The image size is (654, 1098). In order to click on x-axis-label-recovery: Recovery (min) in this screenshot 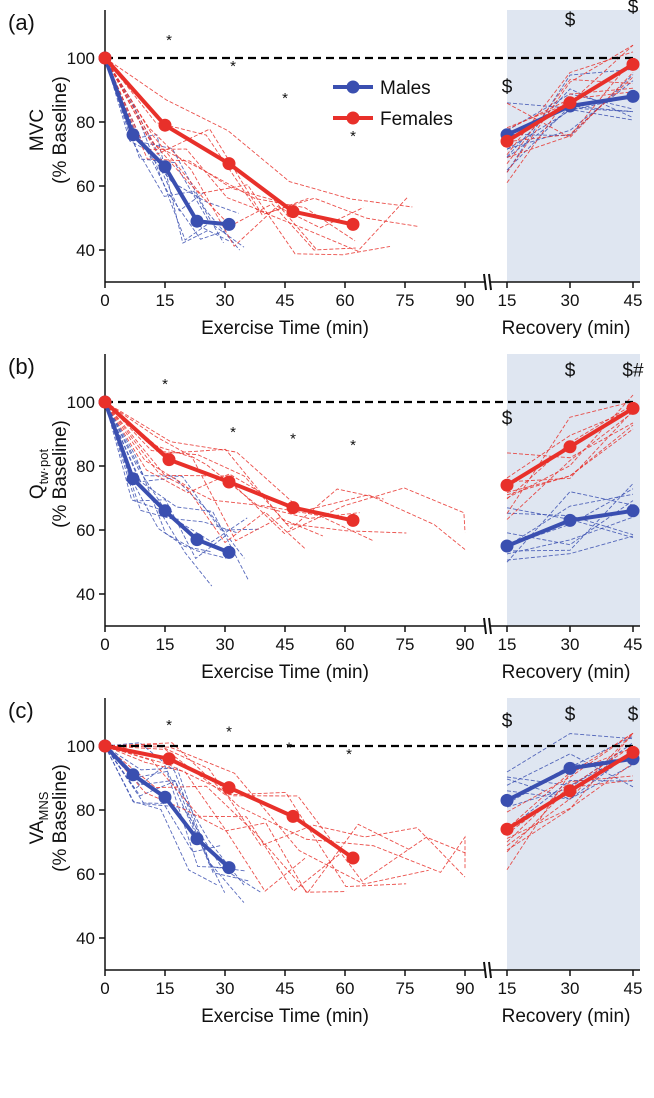, I will do `click(566, 1016)`.